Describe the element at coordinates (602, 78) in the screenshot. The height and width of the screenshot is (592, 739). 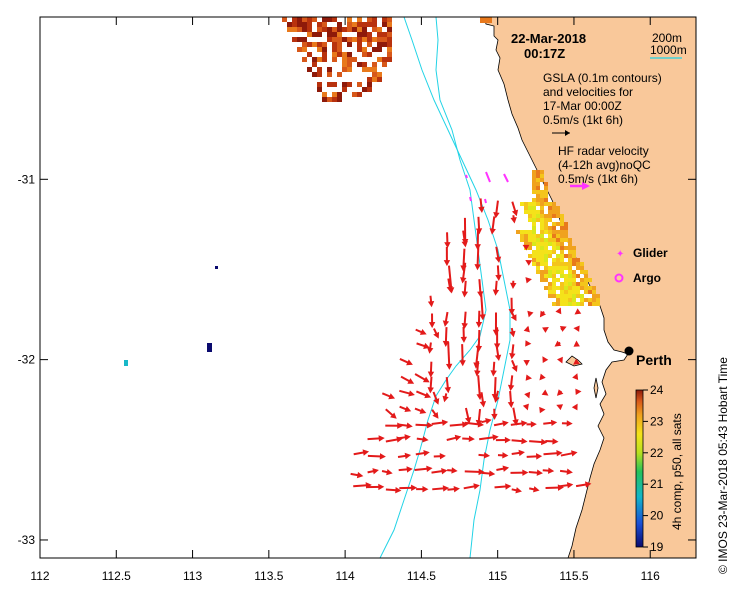
I see `gsla-line-1: GSLA (0.1m contours)` at that location.